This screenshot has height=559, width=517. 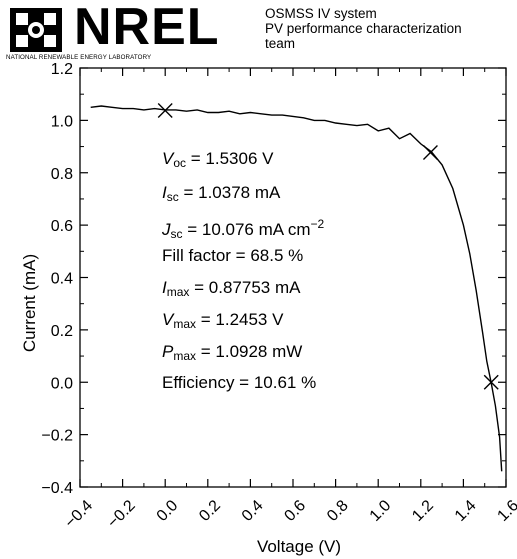 I want to click on x-tick-label: 1.0, so click(x=381, y=511).